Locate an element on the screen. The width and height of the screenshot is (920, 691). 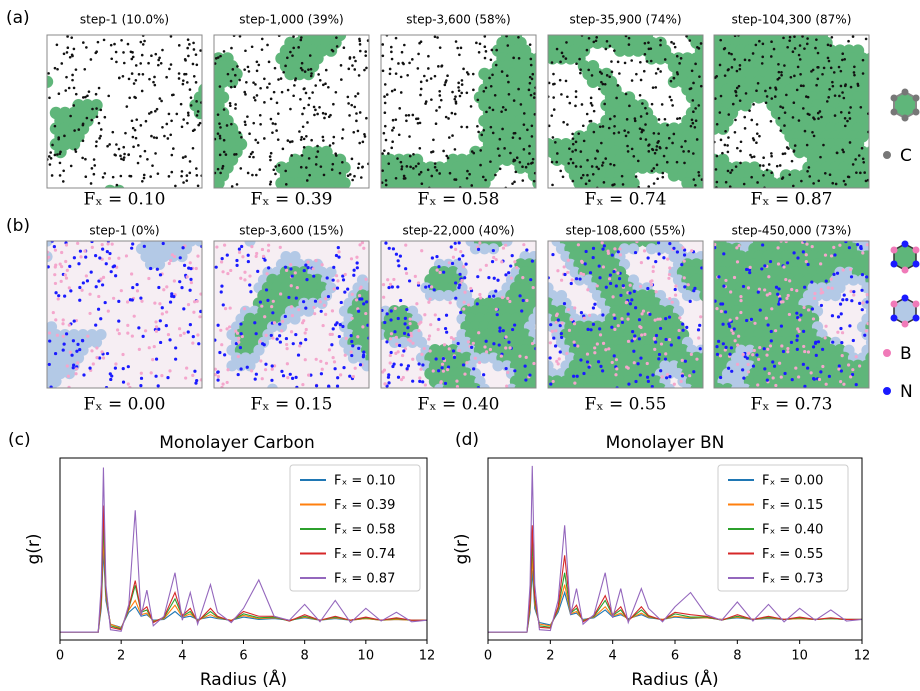
snapshot-title: step-104,300 (87%) is located at coordinates (792, 20).